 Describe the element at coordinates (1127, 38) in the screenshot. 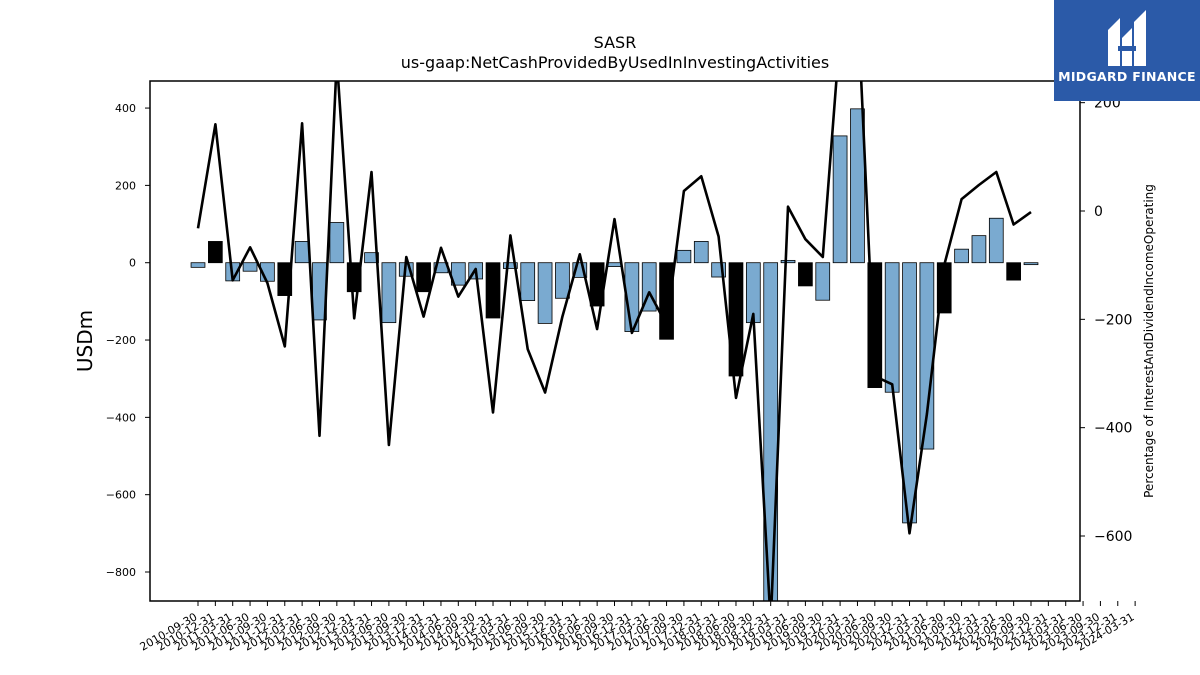

I see `midgard-logo-icon` at that location.